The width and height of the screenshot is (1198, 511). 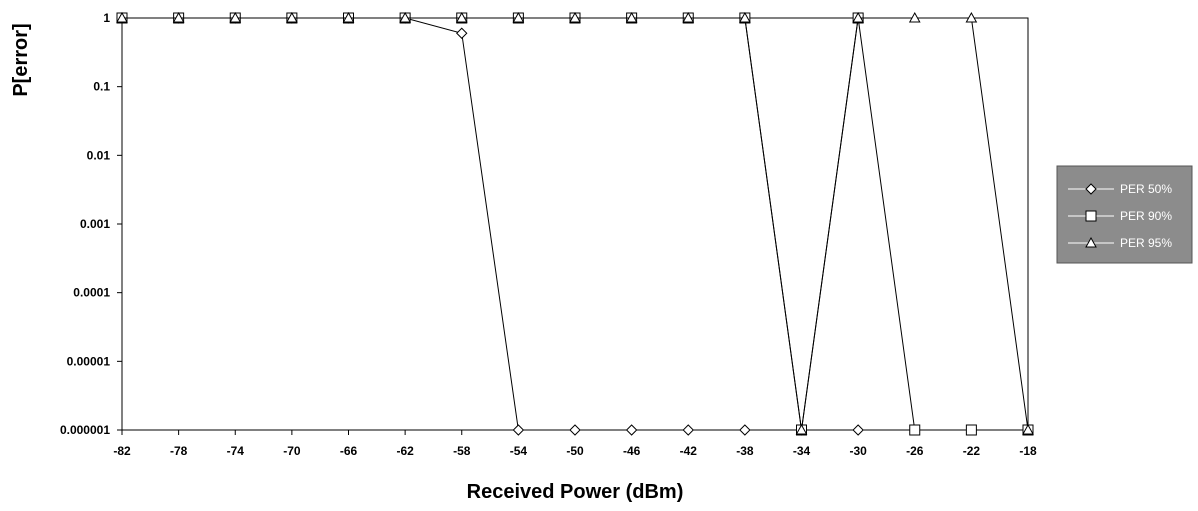 What do you see at coordinates (21, 59) in the screenshot?
I see `y-axis-title: P[error]` at bounding box center [21, 59].